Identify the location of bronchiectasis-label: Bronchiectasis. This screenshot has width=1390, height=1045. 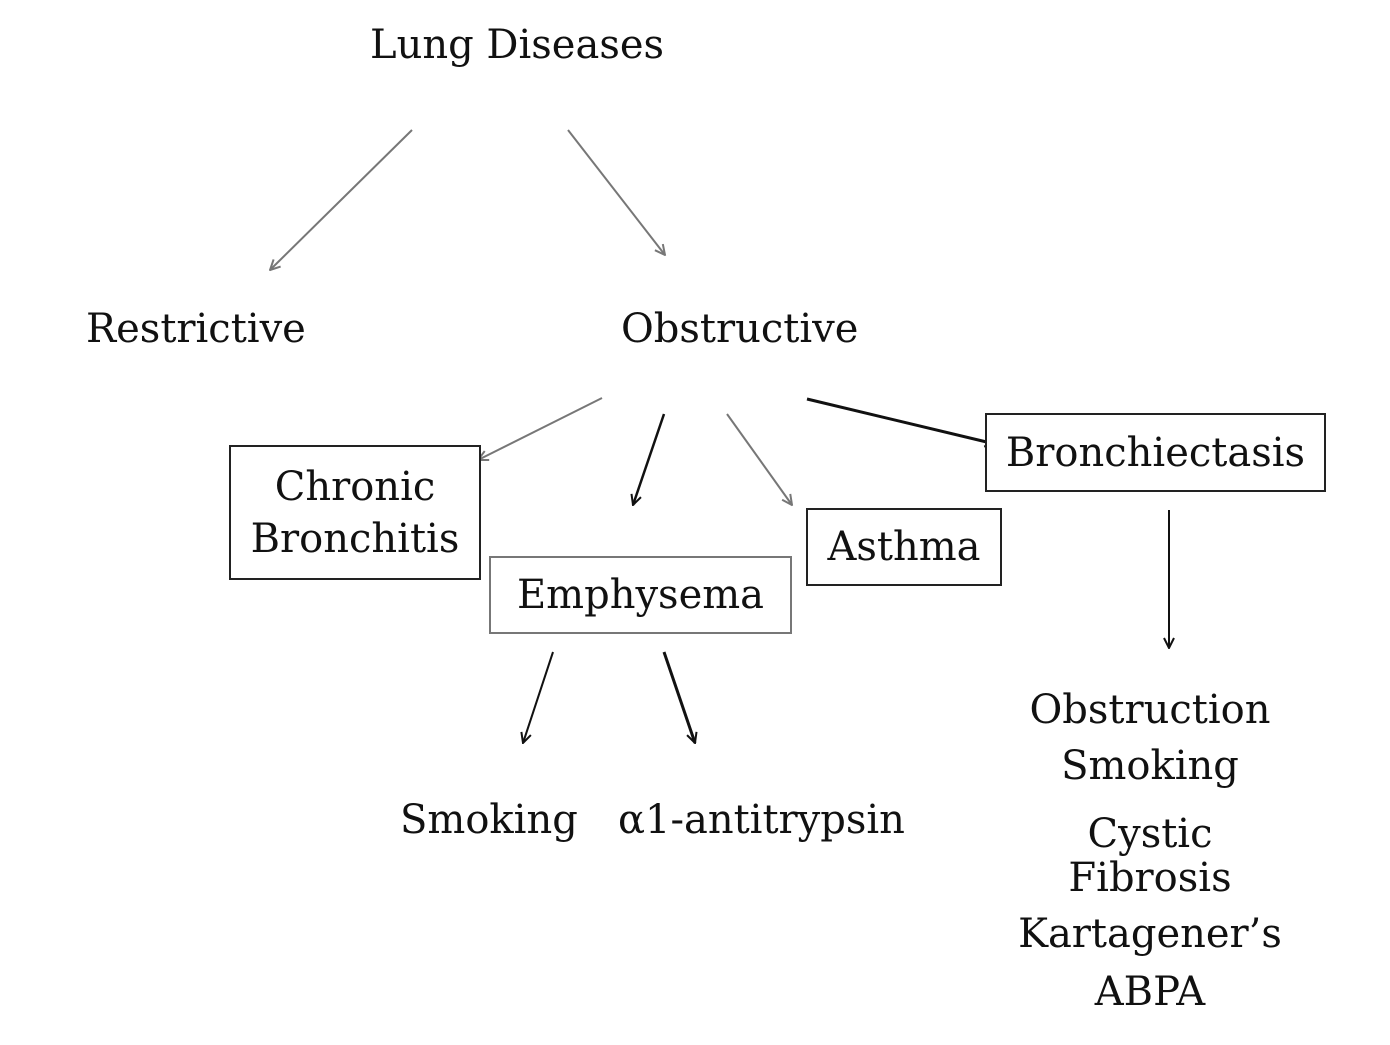
(1155, 452).